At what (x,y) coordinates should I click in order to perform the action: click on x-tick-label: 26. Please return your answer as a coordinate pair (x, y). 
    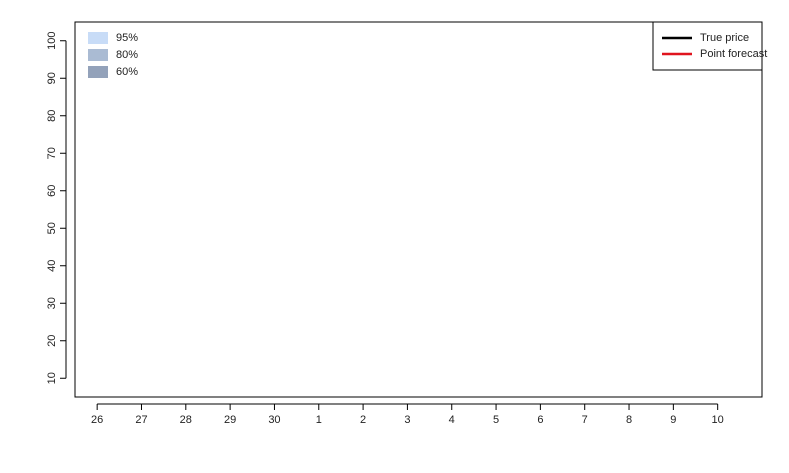
    Looking at the image, I should click on (97, 420).